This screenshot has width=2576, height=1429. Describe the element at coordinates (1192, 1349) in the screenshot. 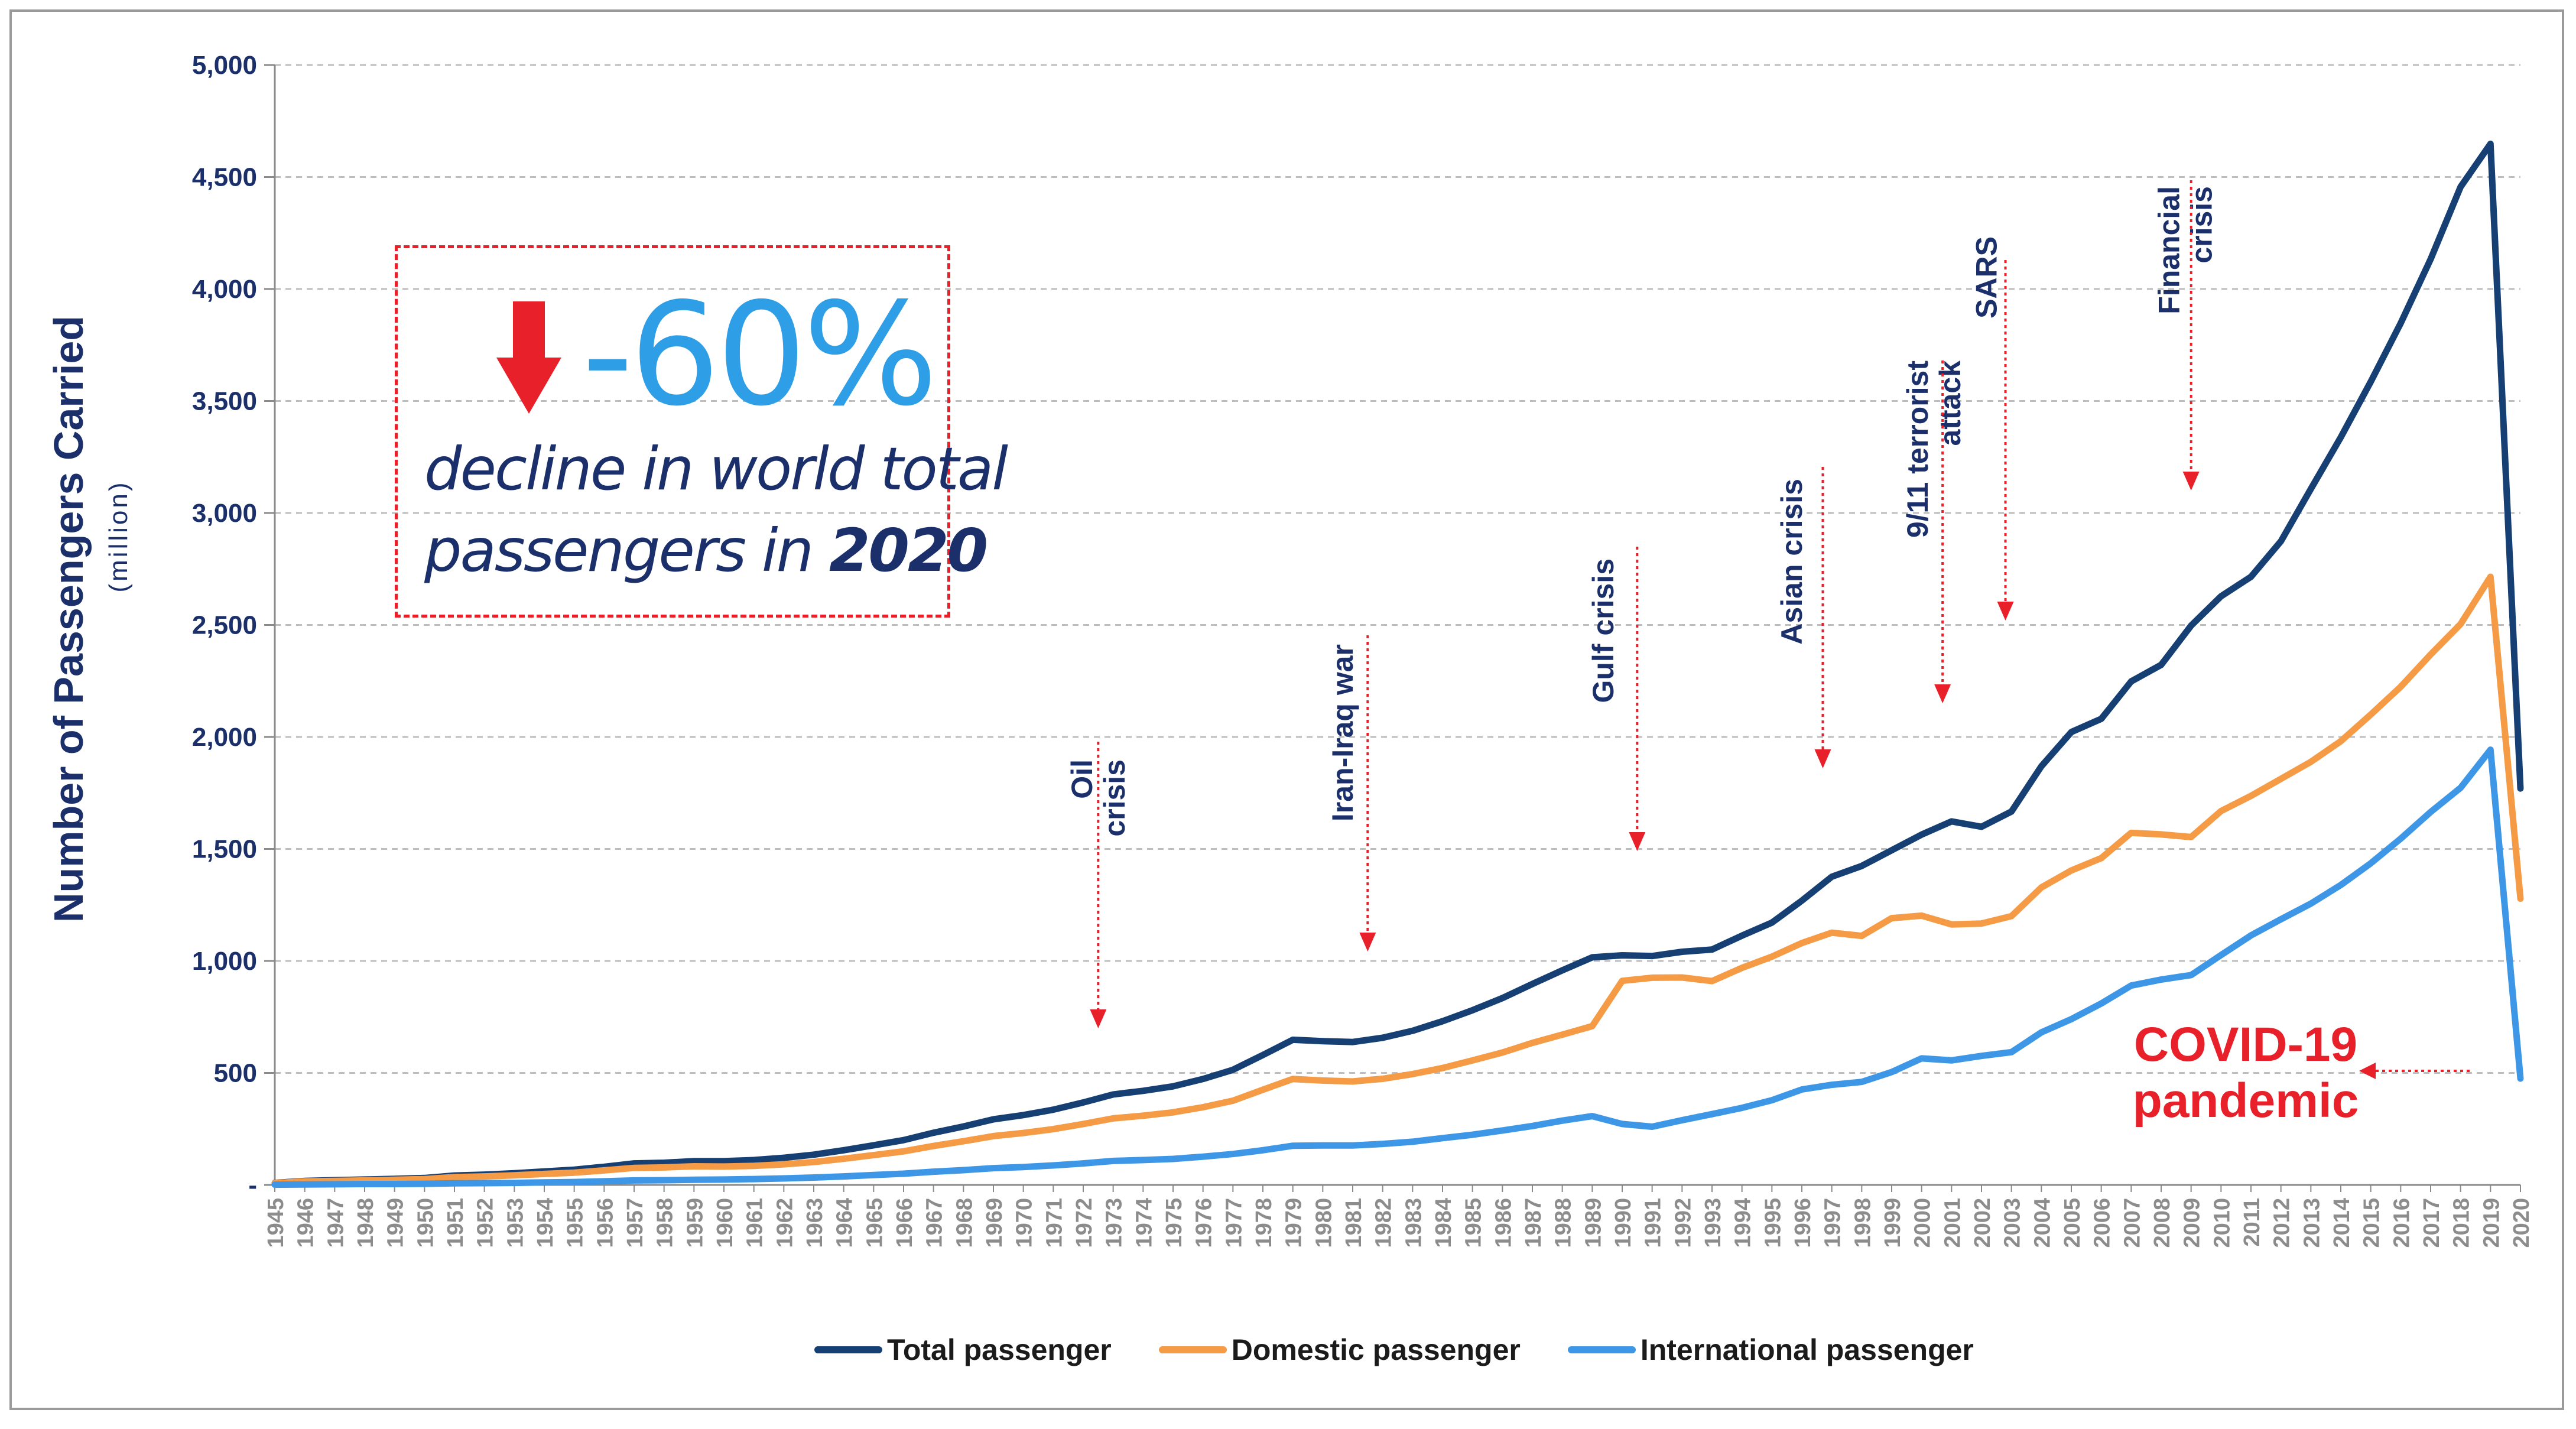

I see `legend-swatch-domestic` at that location.